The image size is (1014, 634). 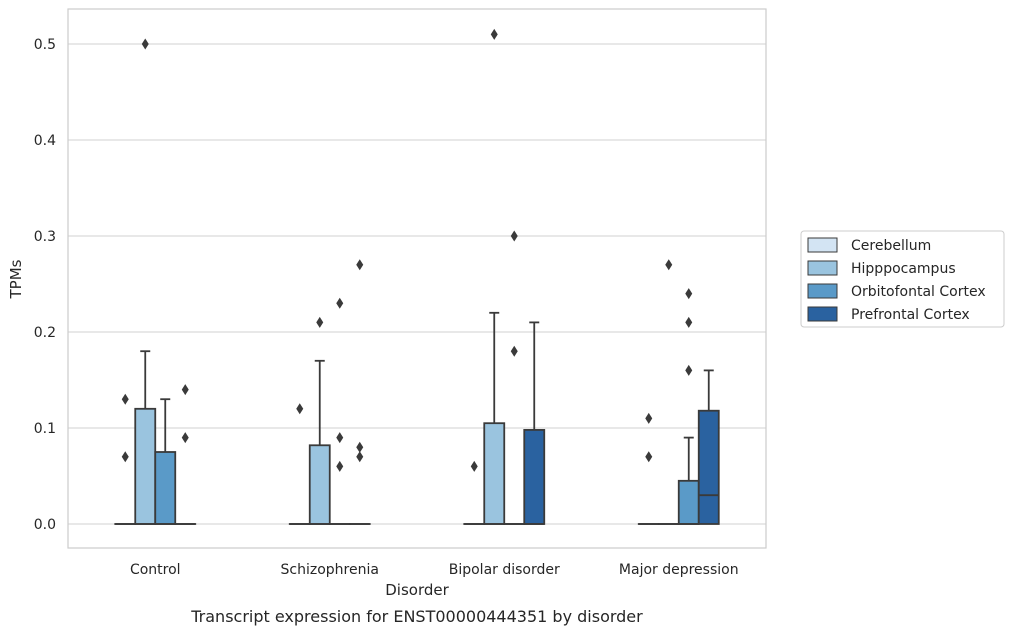 I want to click on x-tick-label: Major depression, so click(x=679, y=570).